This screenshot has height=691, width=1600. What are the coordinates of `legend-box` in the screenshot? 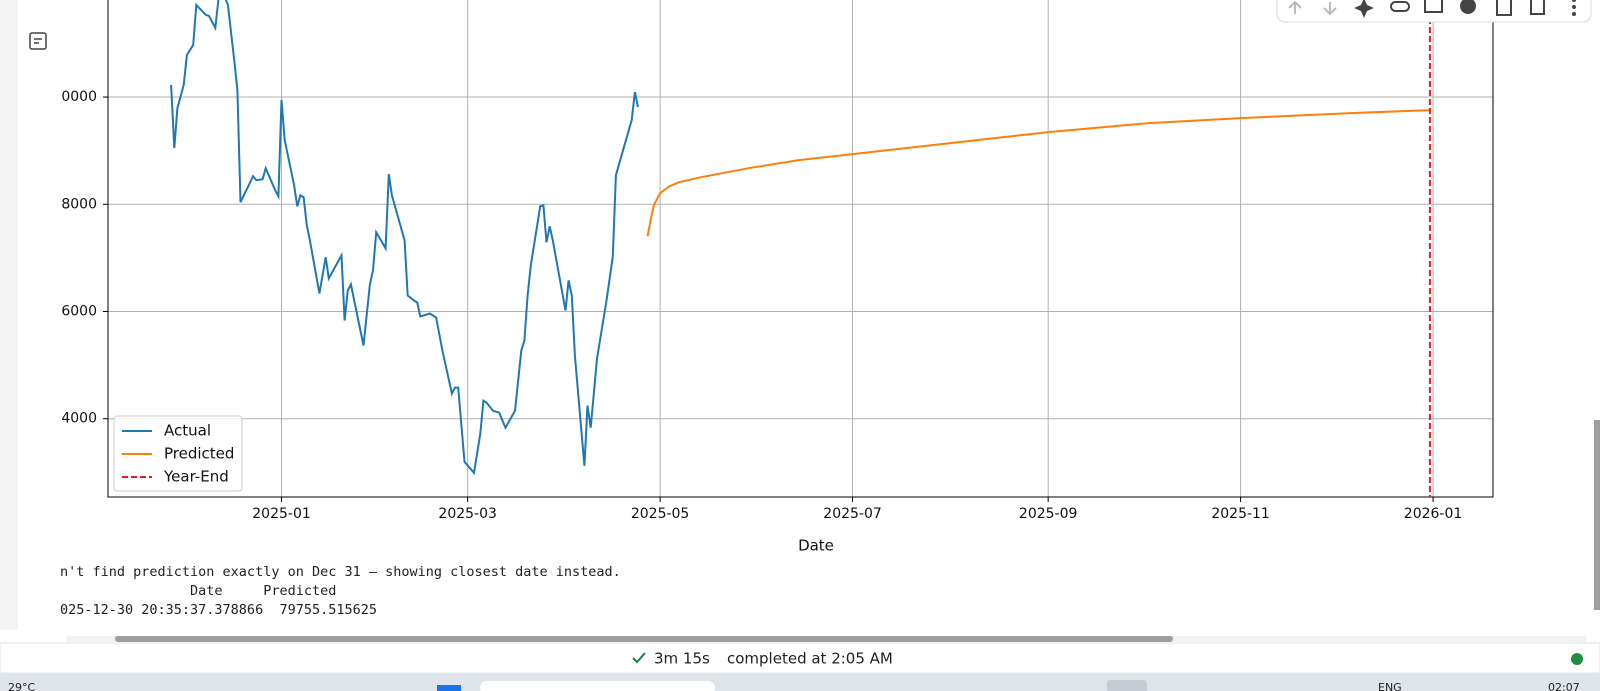 It's located at (178, 453).